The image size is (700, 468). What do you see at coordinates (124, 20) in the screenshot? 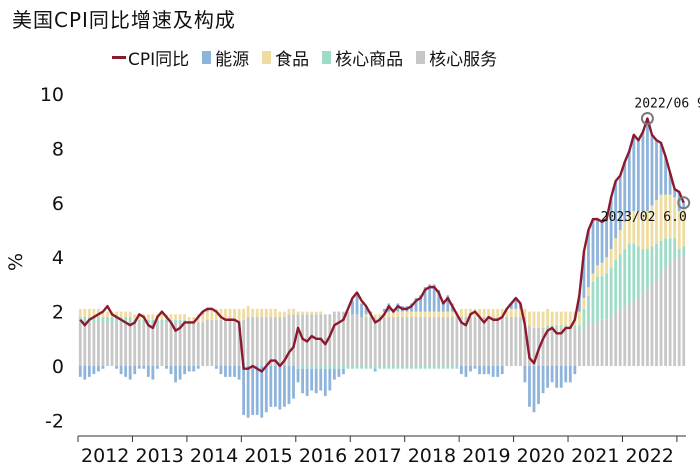
I see `chart-title: 美国CPI同比增速及构成` at bounding box center [124, 20].